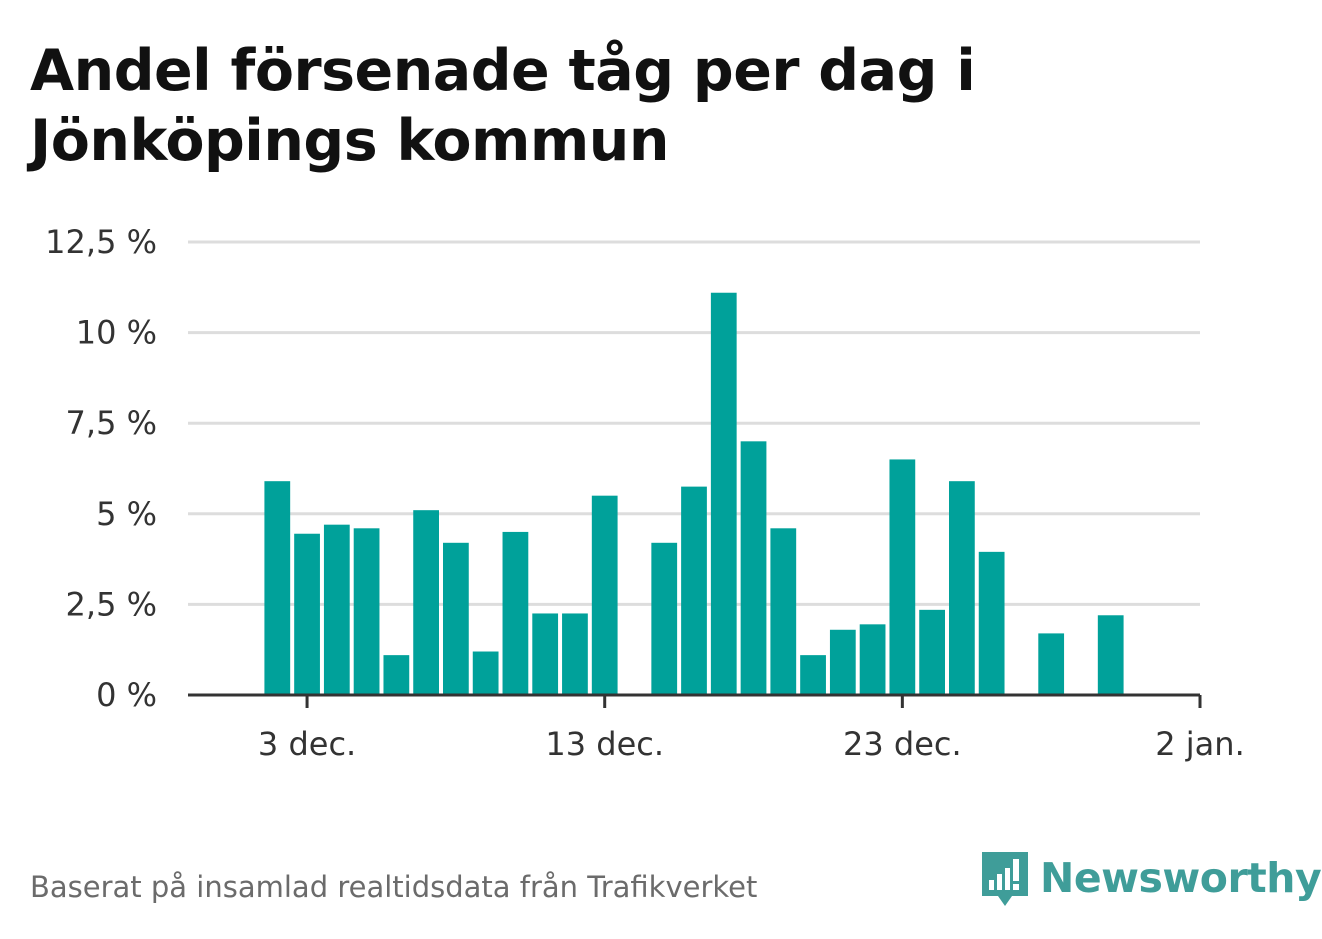 The height and width of the screenshot is (939, 1322). Describe the element at coordinates (902, 744) in the screenshot. I see `x-tick-label: 23 dec.` at that location.